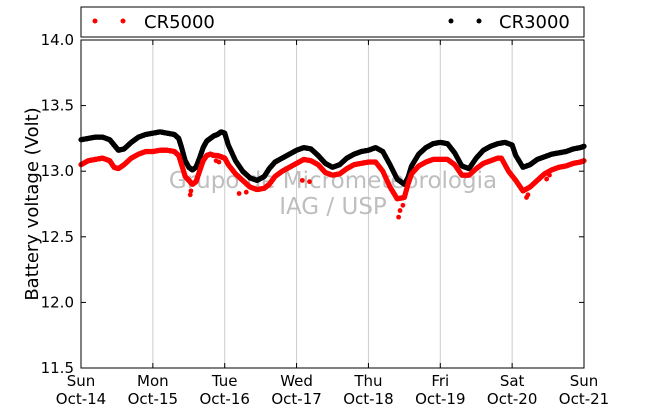 The image size is (650, 409). I want to click on x-tick-label-date: Oct-16, so click(224, 399).